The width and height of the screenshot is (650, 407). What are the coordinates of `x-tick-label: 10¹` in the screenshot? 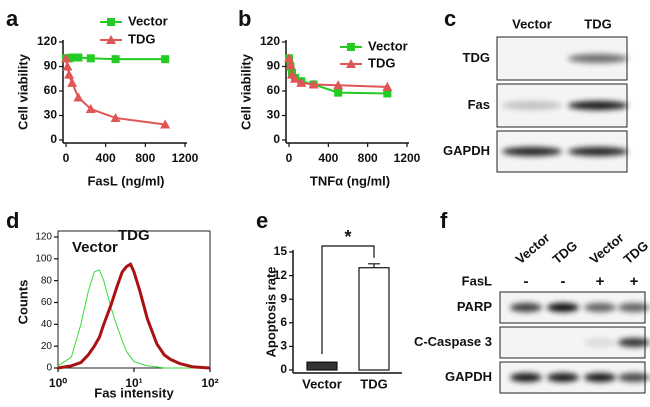 It's located at (133, 383).